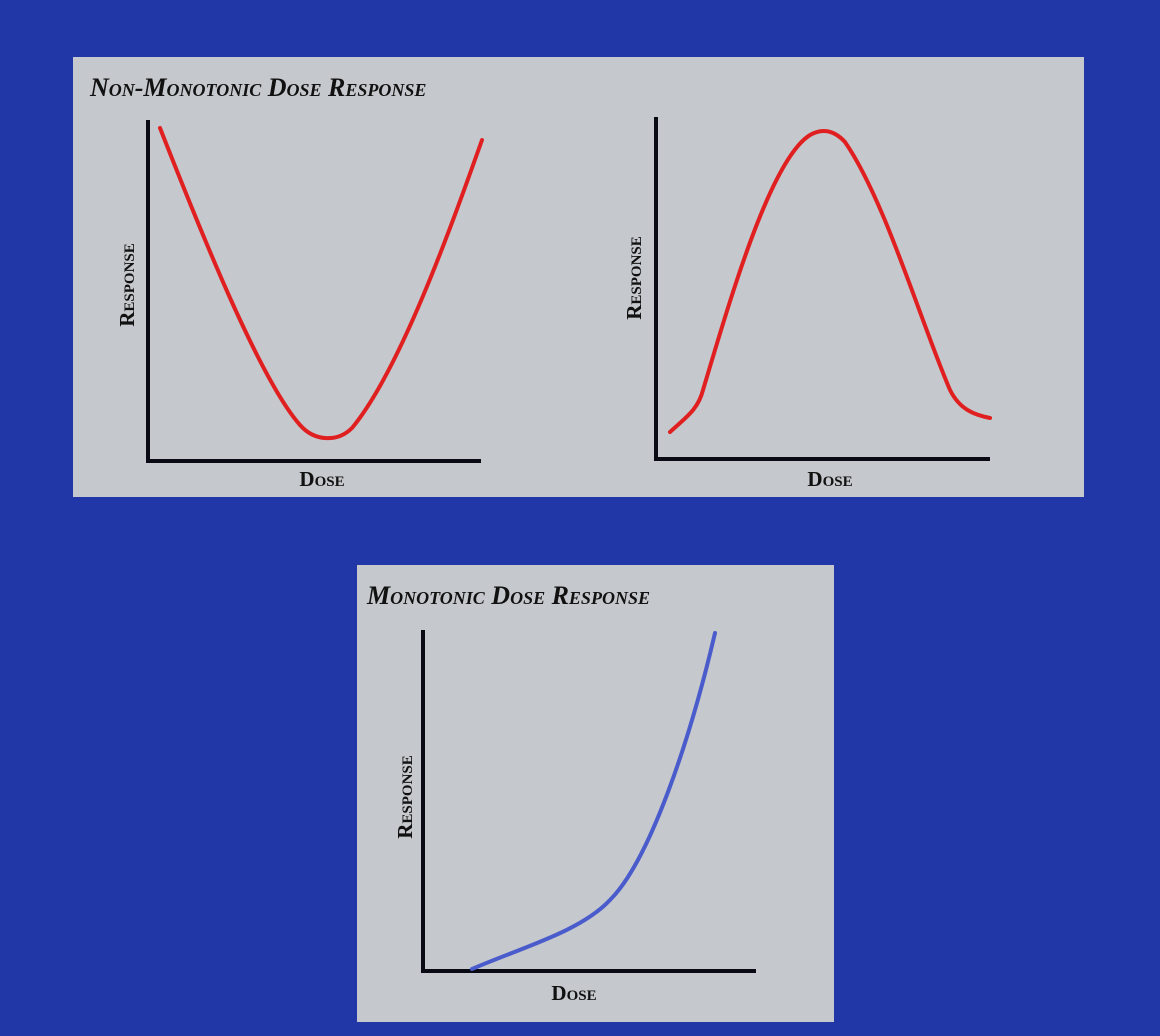 The width and height of the screenshot is (1160, 1036). Describe the element at coordinates (508, 595) in the screenshot. I see `panel-title: Monotonic Dose Response` at that location.